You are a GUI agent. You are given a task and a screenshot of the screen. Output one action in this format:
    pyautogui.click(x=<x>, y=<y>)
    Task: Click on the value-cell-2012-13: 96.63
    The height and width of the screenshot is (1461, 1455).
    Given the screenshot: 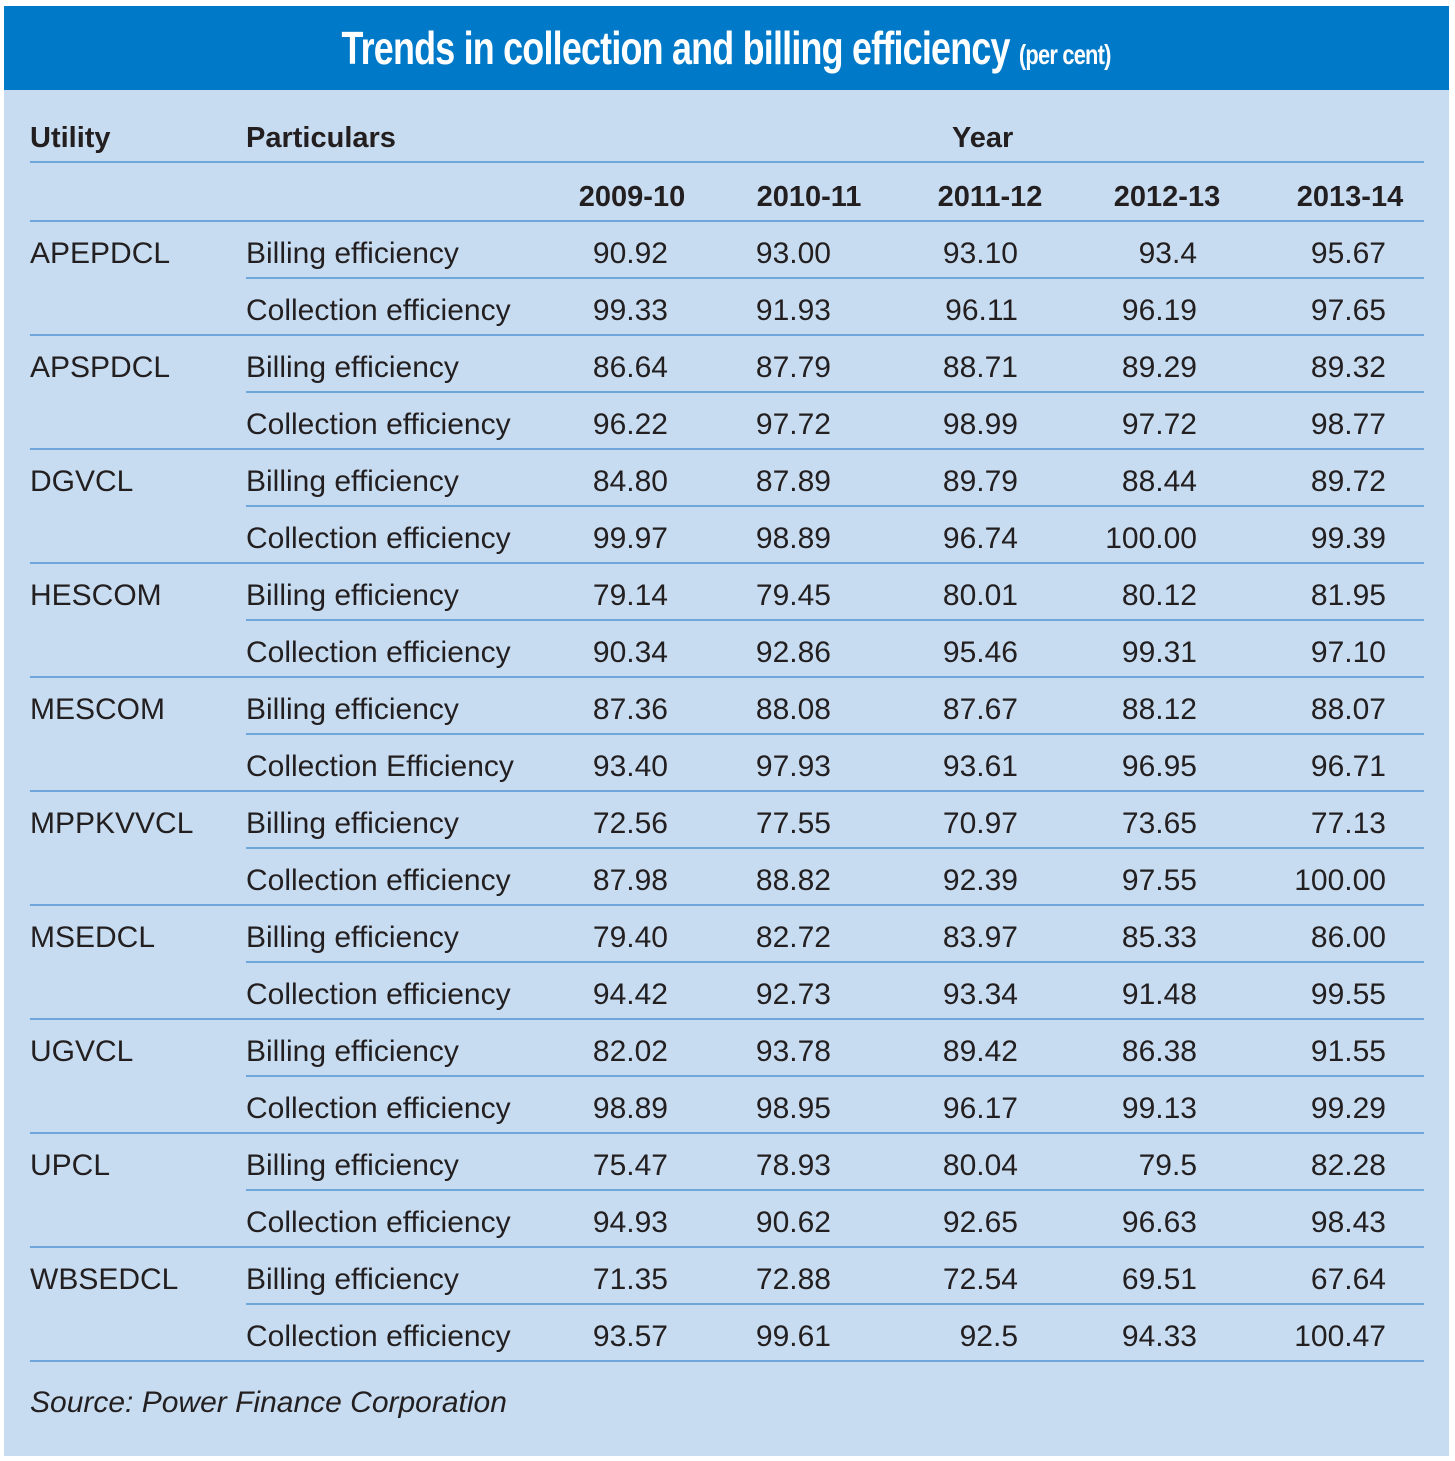 What is the action you would take?
    pyautogui.click(x=1159, y=1222)
    